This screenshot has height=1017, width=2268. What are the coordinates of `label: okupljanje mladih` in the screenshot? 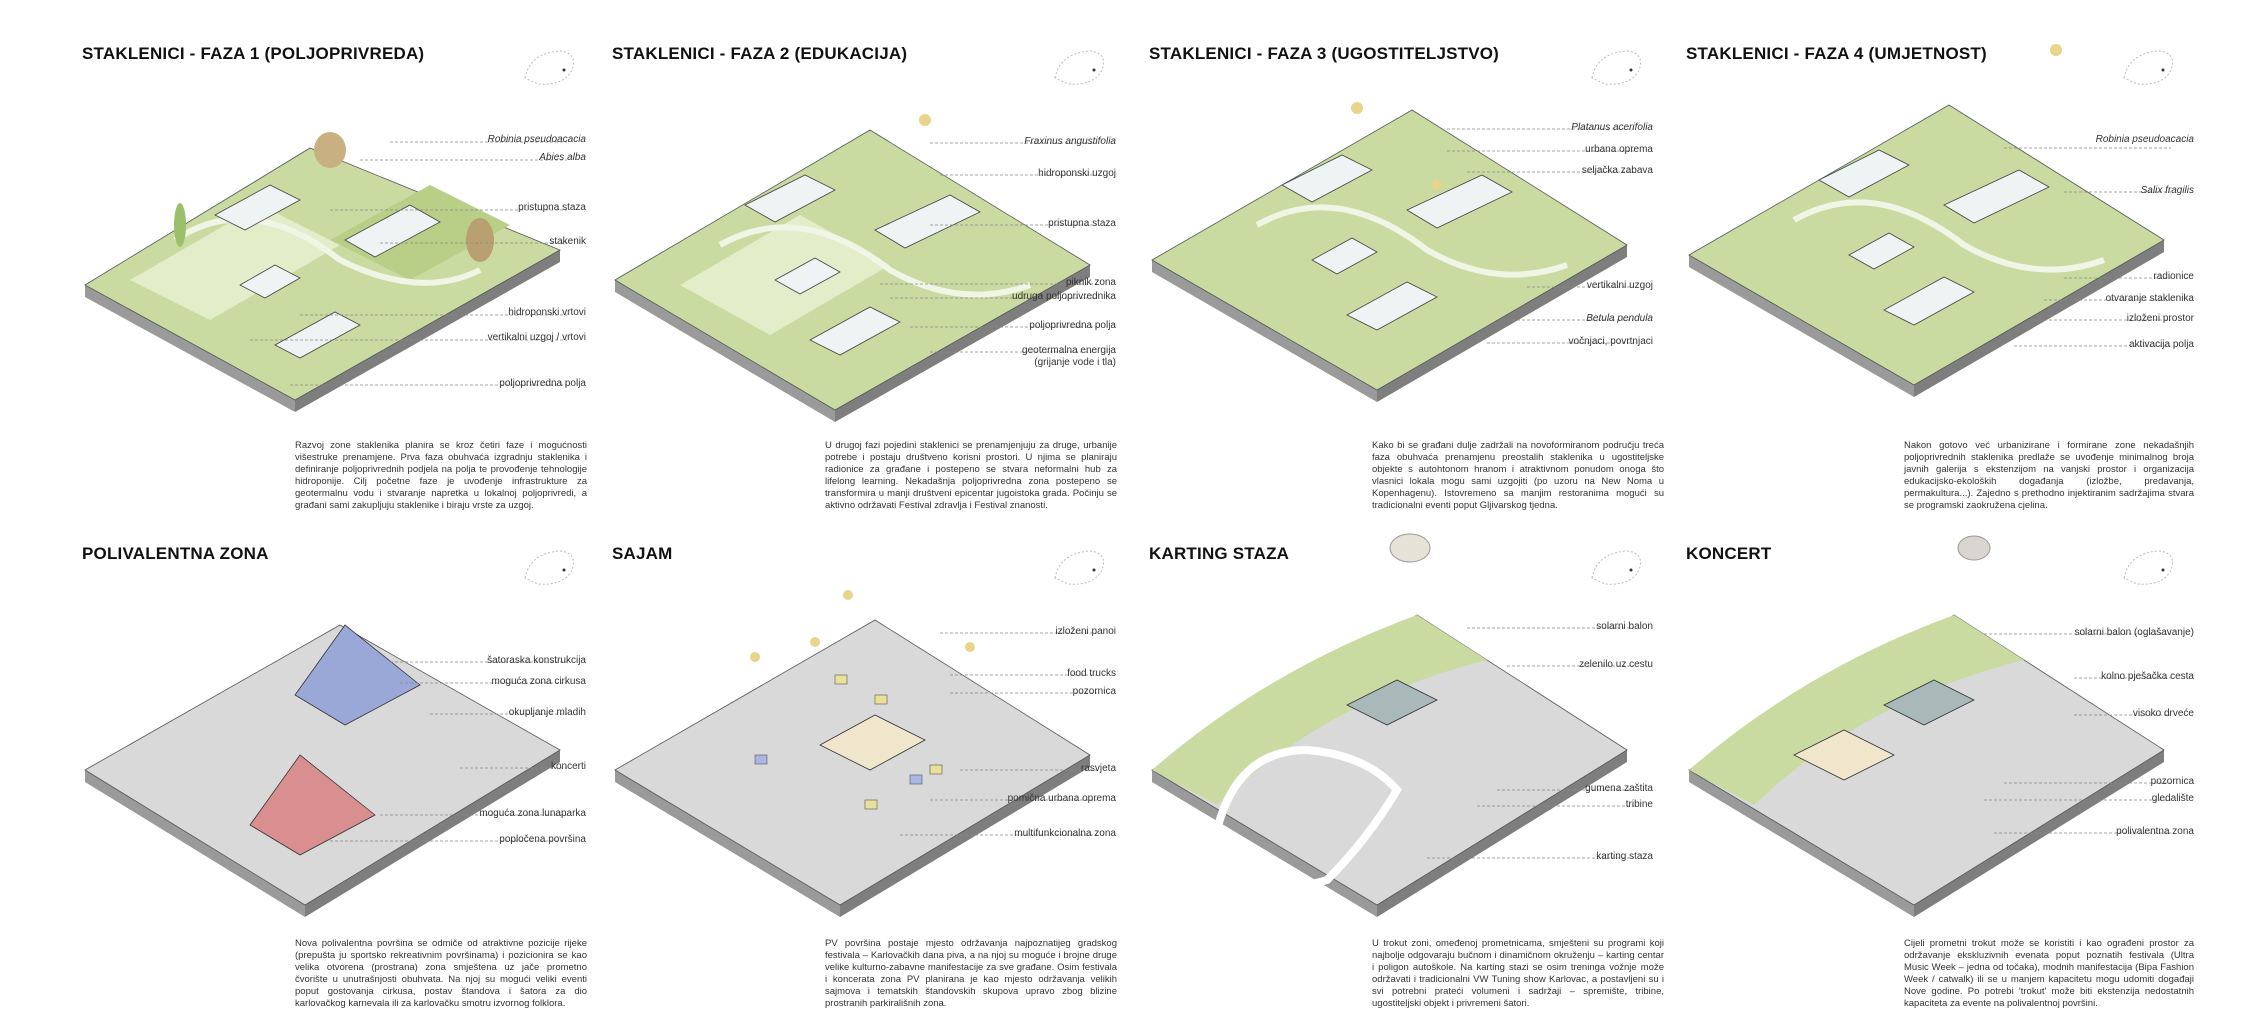 It's located at (547, 712).